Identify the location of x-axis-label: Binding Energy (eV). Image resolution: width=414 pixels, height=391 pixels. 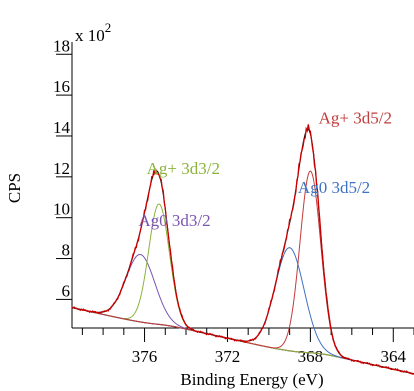
(251, 379).